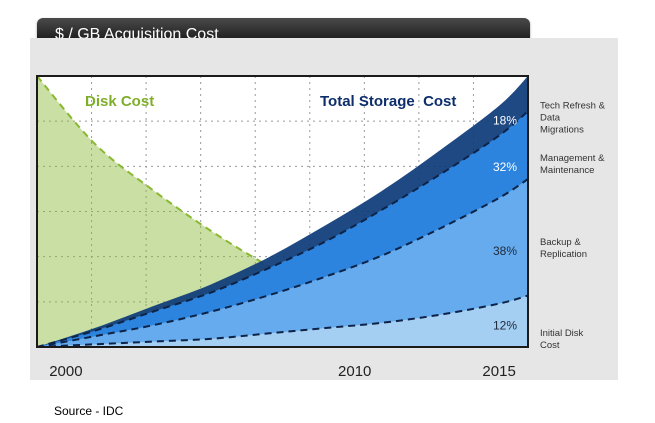 The image size is (655, 423). Describe the element at coordinates (65, 371) in the screenshot. I see `x-tick-label: 2000` at that location.